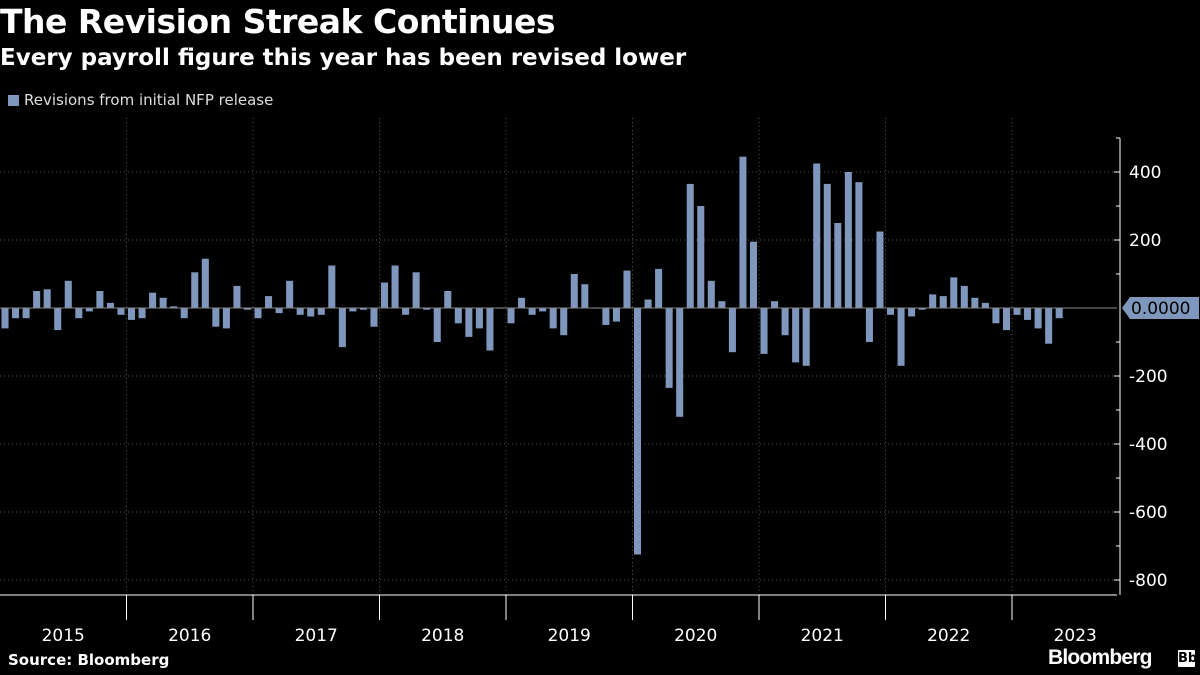 The width and height of the screenshot is (1200, 675). Describe the element at coordinates (1188, 658) in the screenshot. I see `bloomberg-badge-icon: Bb` at that location.